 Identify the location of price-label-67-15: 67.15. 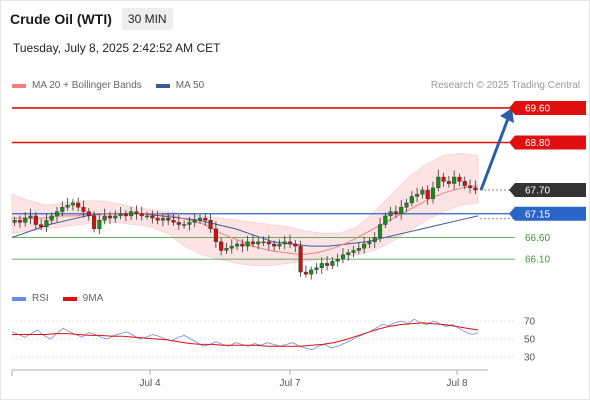
(537, 214).